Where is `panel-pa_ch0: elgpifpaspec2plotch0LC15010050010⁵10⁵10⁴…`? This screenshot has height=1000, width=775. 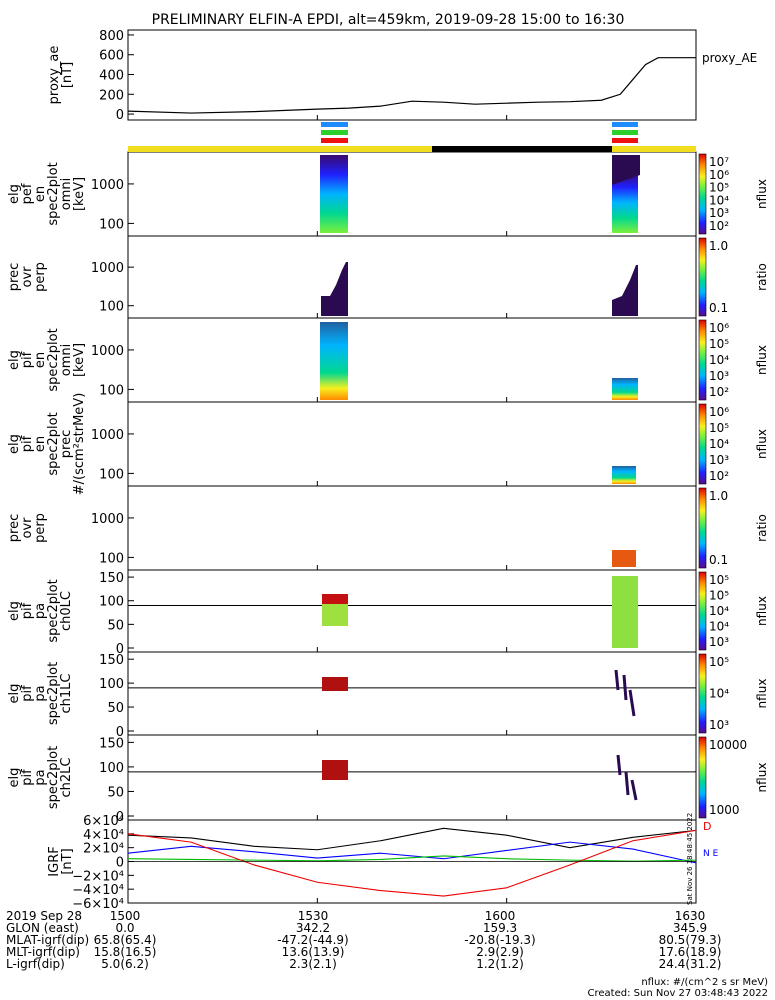 panel-pa_ch0: elgpifpaspec2plotch0LC15010050010⁵10⁵10⁴… is located at coordinates (388, 613).